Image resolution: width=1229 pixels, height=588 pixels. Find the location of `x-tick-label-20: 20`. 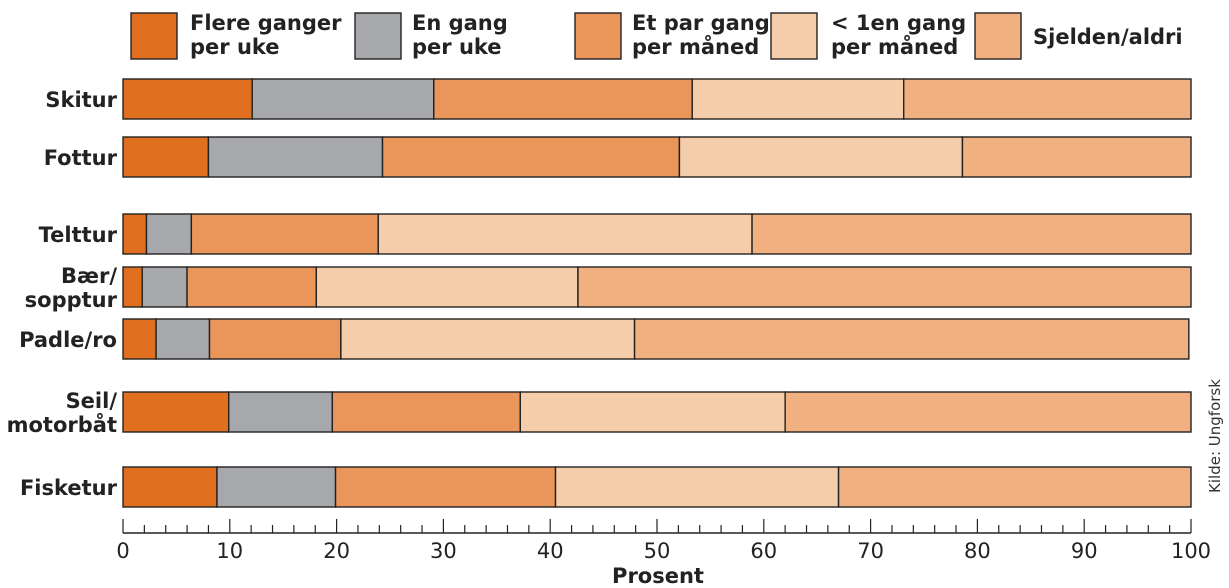

x-tick-label-20: 20 is located at coordinates (336, 551).